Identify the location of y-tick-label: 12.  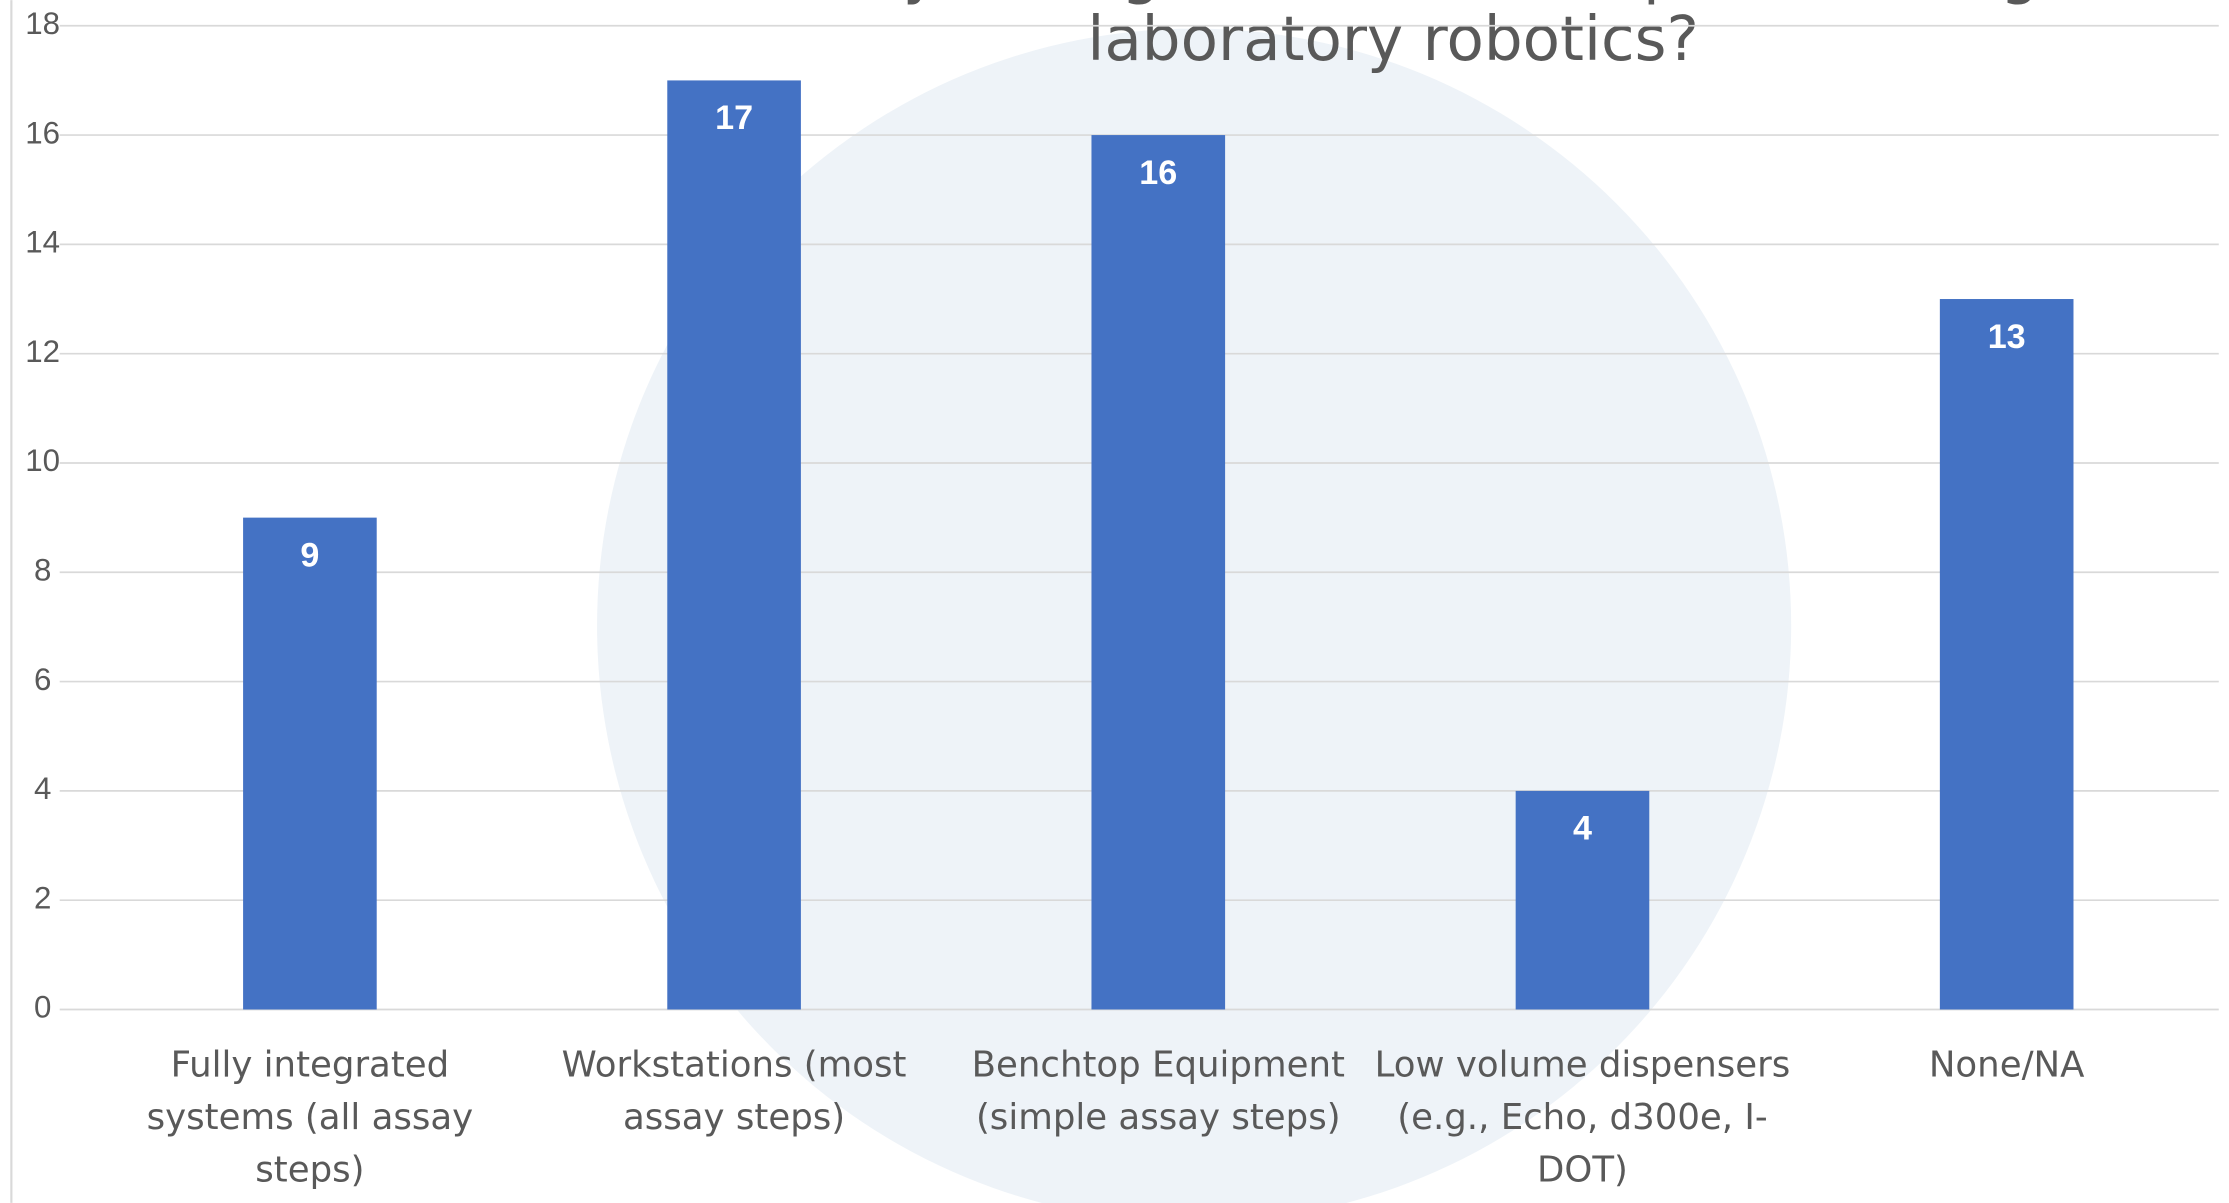
(42, 351).